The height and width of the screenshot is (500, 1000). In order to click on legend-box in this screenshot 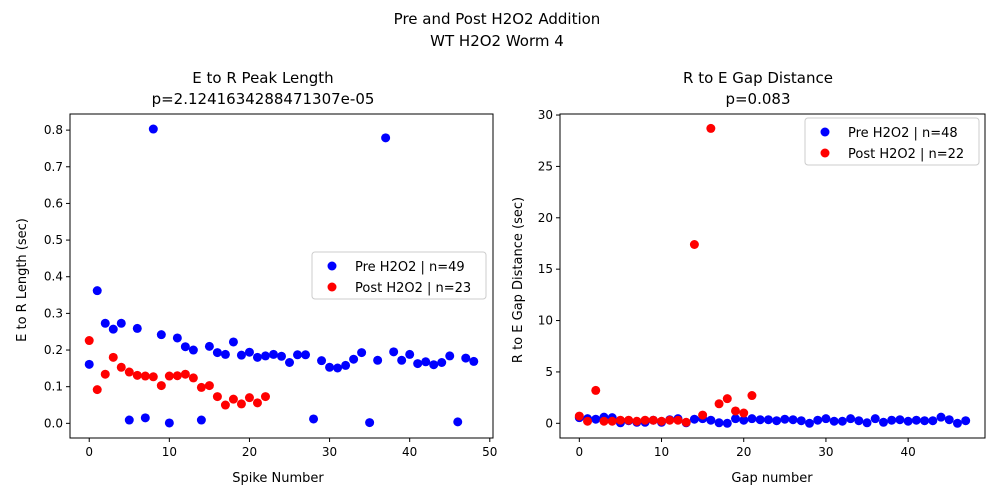, I will do `click(892, 141)`.